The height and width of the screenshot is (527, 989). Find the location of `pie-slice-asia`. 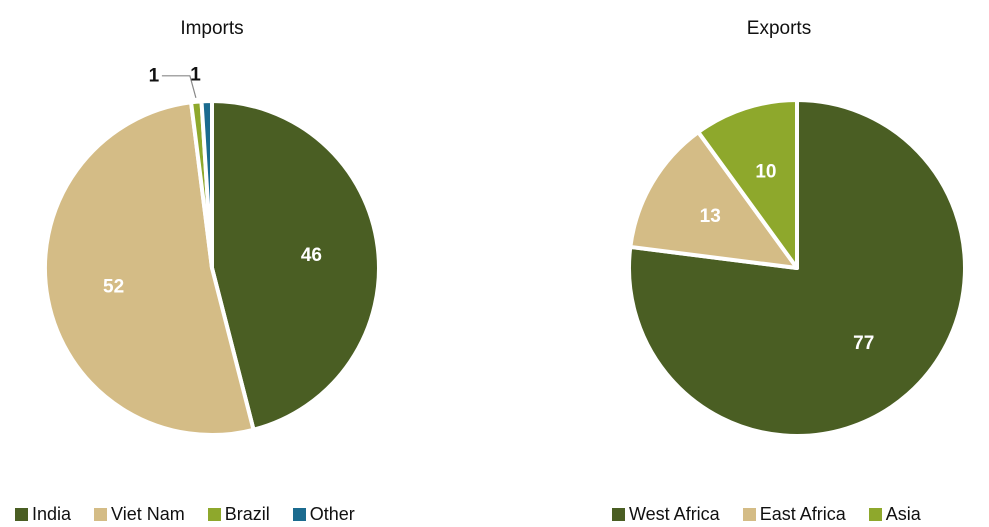

pie-slice-asia is located at coordinates (747, 184).